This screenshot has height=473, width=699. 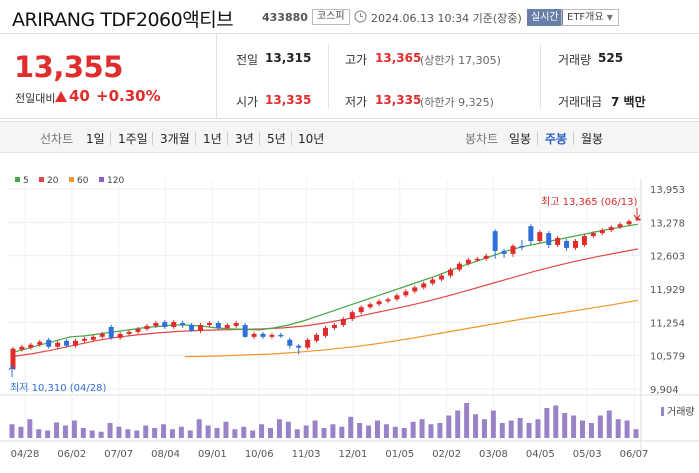 I want to click on chevron-down-icon: ▼, so click(x=609, y=17).